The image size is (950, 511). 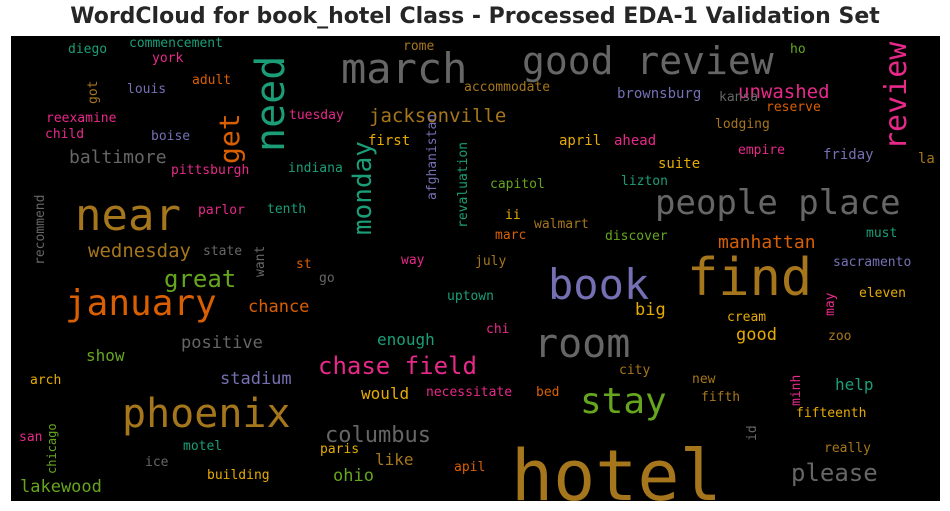 What do you see at coordinates (721, 397) in the screenshot?
I see `word-fifth: fifth` at bounding box center [721, 397].